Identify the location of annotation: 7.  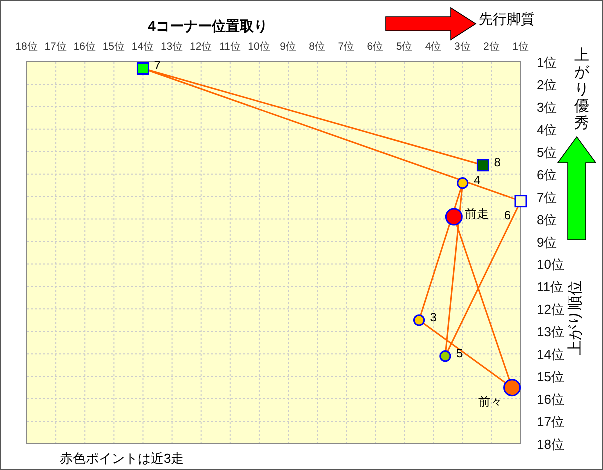
(158, 65).